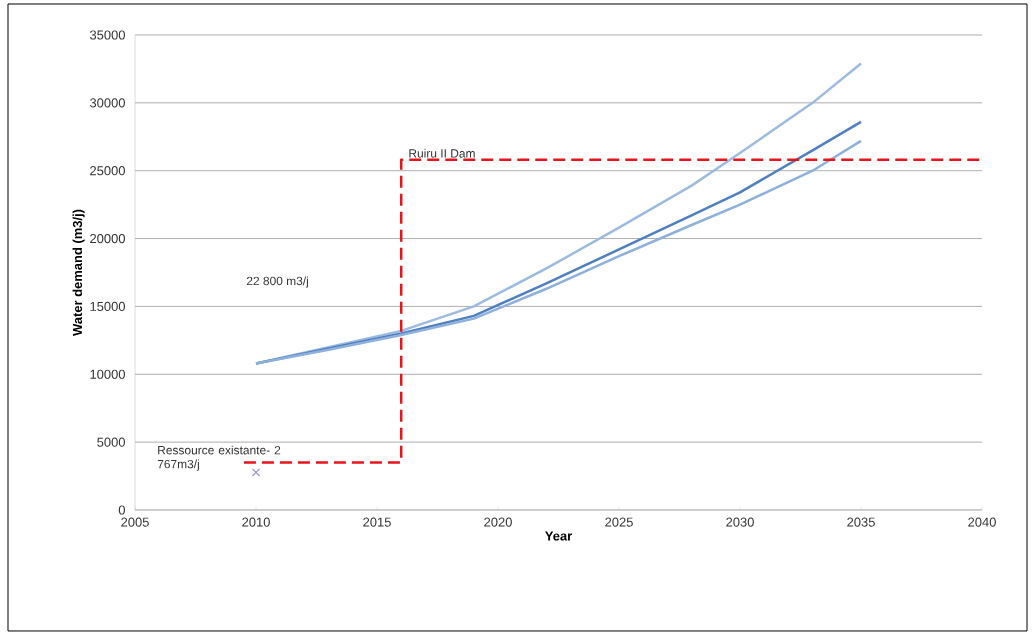 This screenshot has width=1034, height=632. Describe the element at coordinates (619, 522) in the screenshot. I see `x-tick-label: 2025` at that location.